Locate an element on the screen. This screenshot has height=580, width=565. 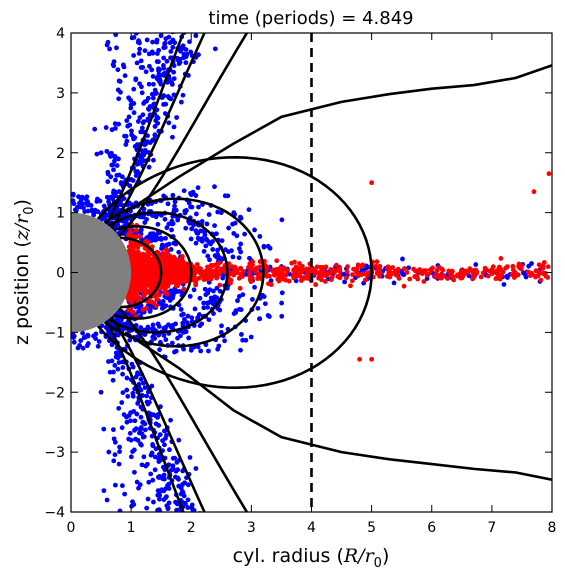
y-tick-label: −2 is located at coordinates (54, 393).